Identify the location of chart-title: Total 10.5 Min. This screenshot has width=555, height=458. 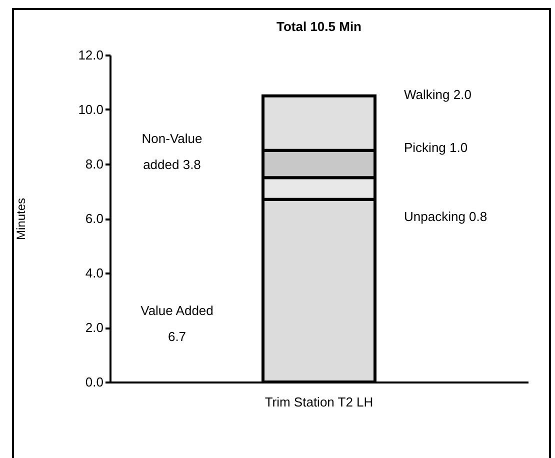
(319, 26).